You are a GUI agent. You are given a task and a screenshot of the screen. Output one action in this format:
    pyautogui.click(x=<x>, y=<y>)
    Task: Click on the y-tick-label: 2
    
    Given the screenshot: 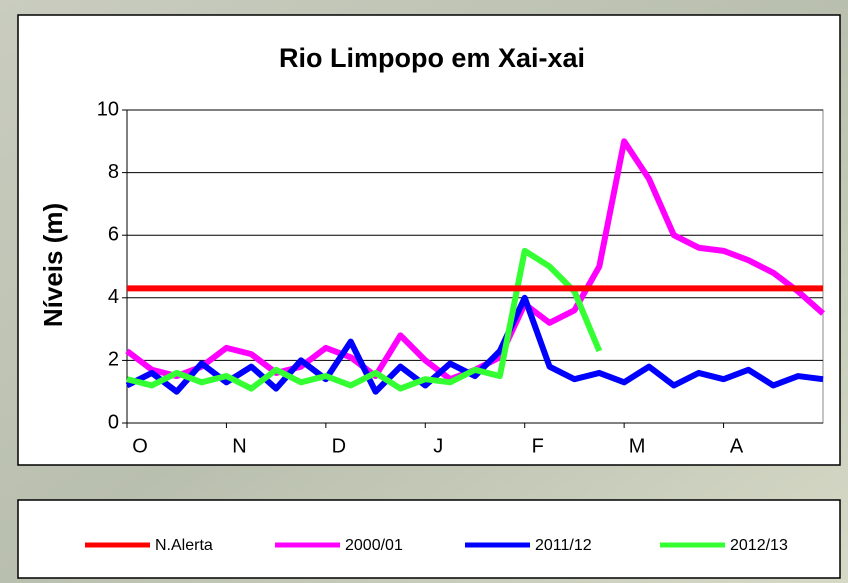 What is the action you would take?
    pyautogui.click(x=113, y=360)
    